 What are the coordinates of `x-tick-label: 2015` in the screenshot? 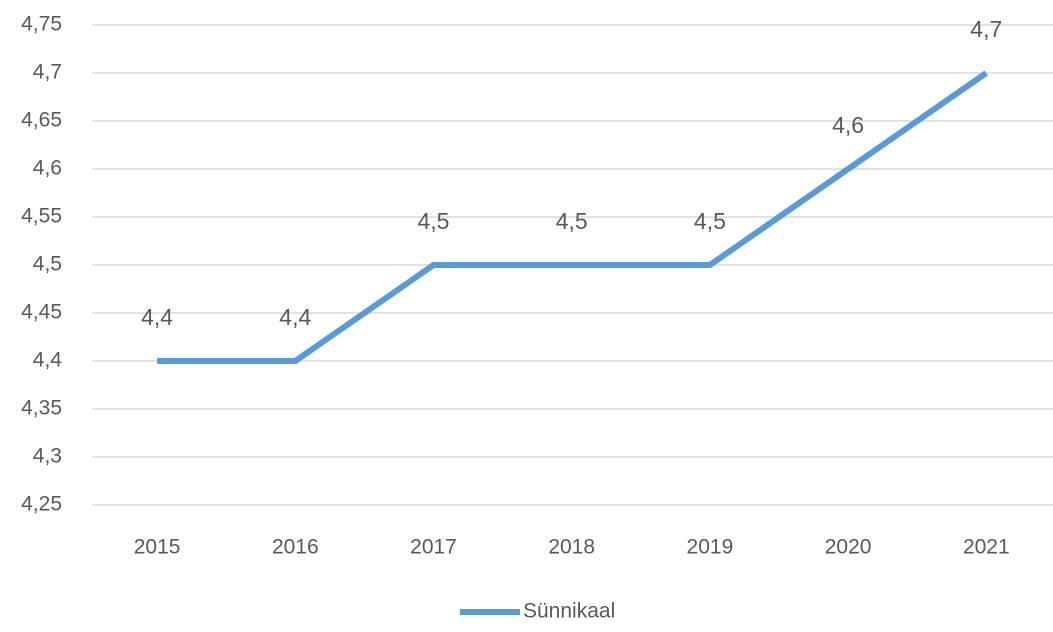 It's located at (157, 547).